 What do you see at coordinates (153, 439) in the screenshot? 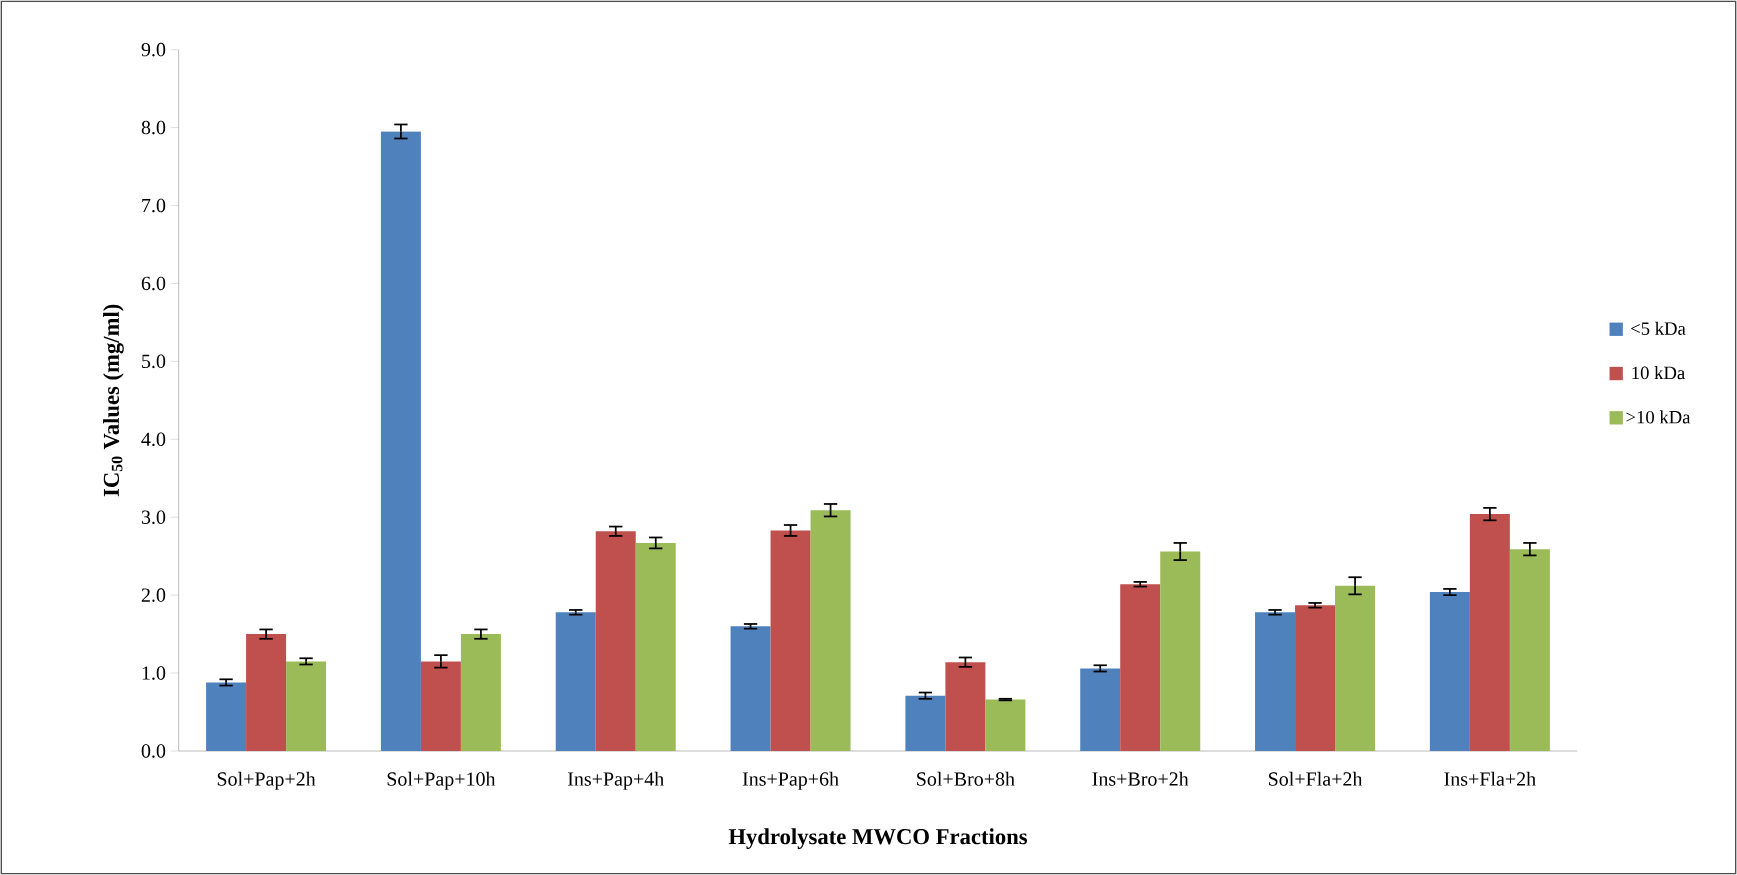
I see `y-tick-label: 4.0` at bounding box center [153, 439].